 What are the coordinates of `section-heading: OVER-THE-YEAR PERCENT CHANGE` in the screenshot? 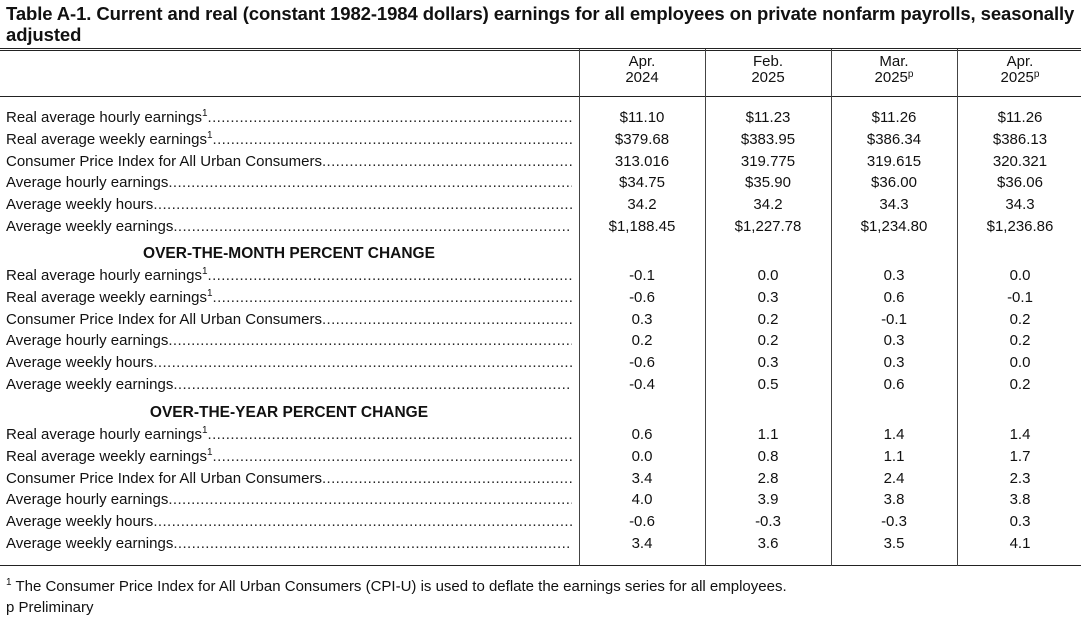 It's located at (289, 412).